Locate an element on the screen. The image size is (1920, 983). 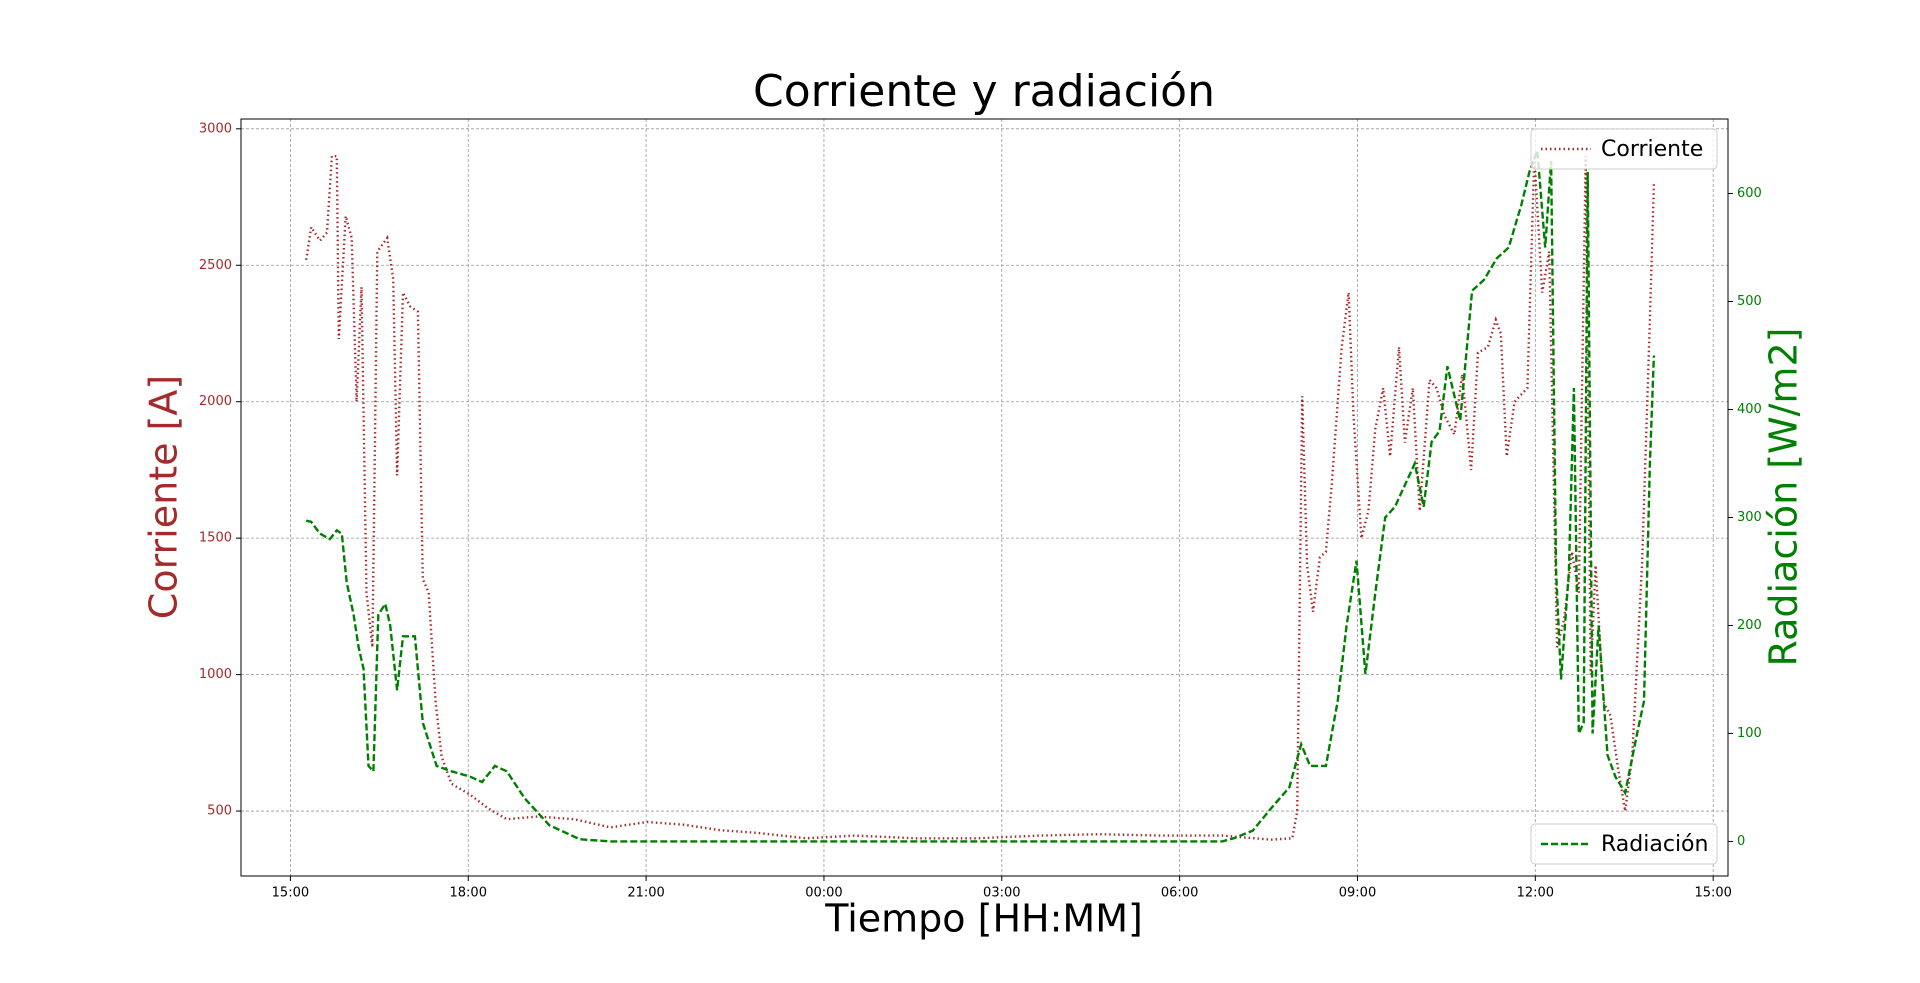
y2-tick-label: 0 is located at coordinates (1741, 841).